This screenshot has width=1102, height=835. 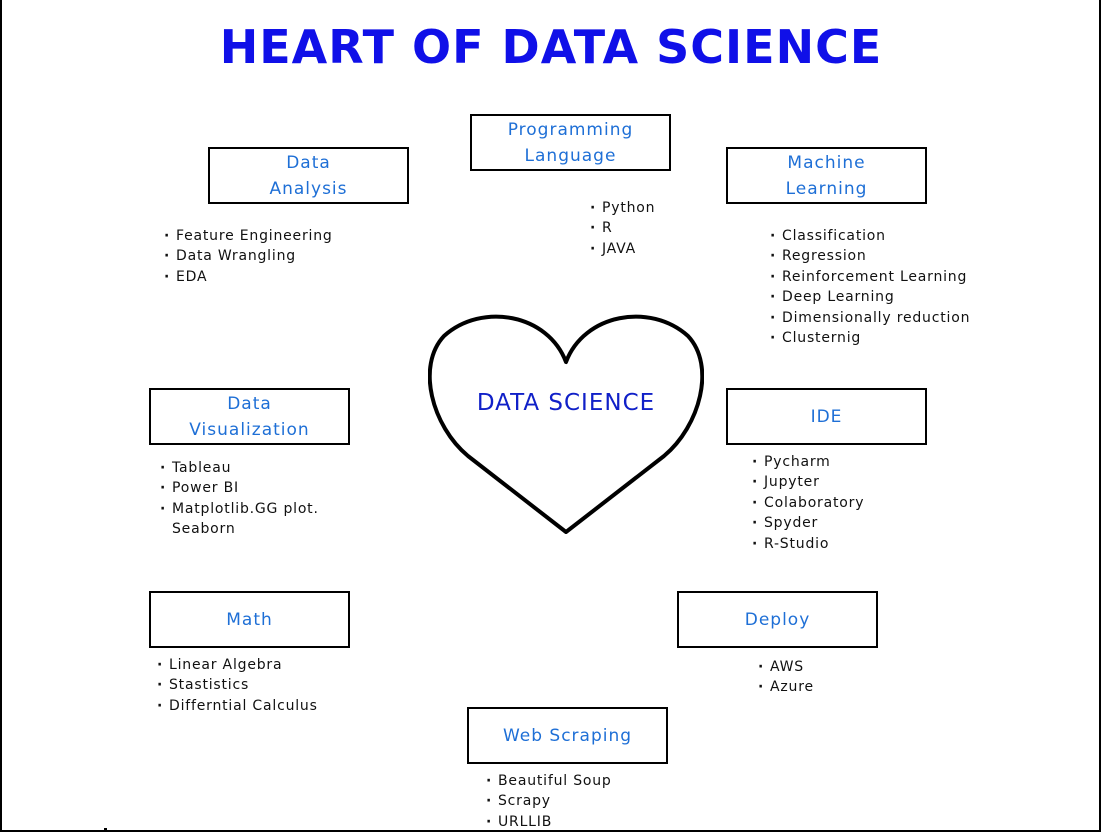 What do you see at coordinates (239, 488) in the screenshot?
I see `list-item: Power BI` at bounding box center [239, 488].